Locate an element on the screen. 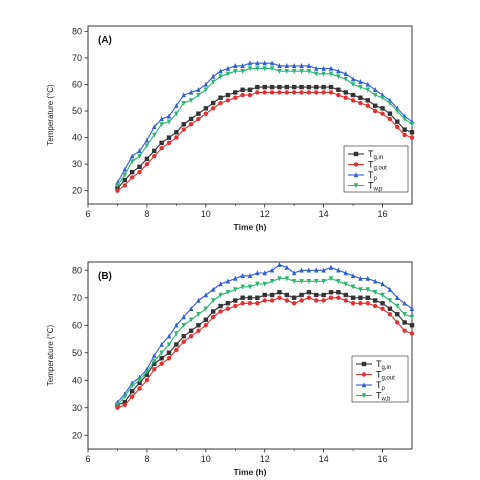  y-tick-label: 70 is located at coordinates (77, 58).